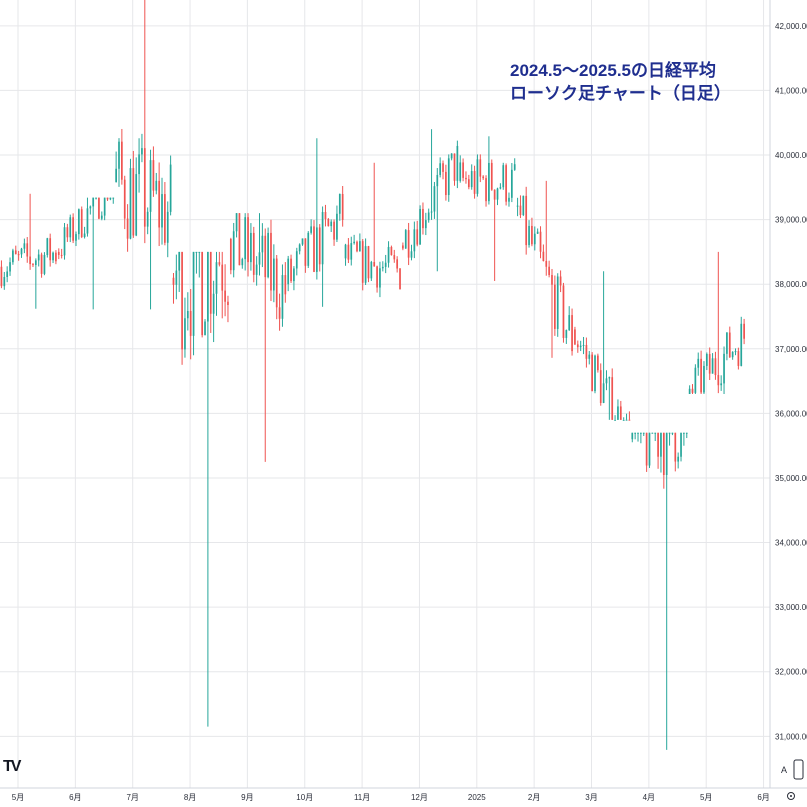 This screenshot has height=807, width=807. Describe the element at coordinates (763, 797) in the screenshot. I see `x-tick-label: 6月` at that location.